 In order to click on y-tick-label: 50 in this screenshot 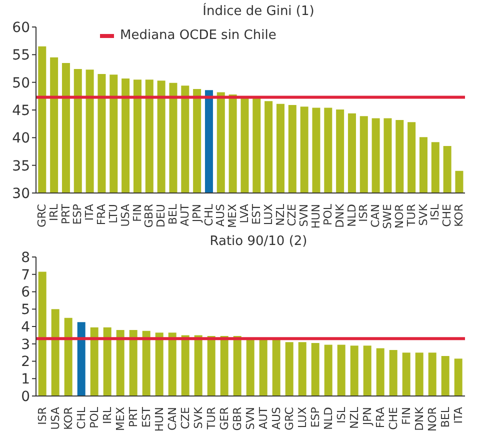, I will do `click(21, 83)`.